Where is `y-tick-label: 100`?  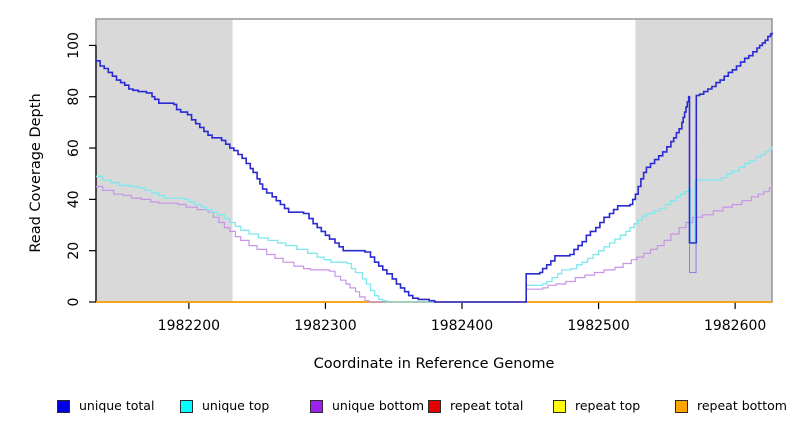
y-tick-label: 100 is located at coordinates (74, 45).